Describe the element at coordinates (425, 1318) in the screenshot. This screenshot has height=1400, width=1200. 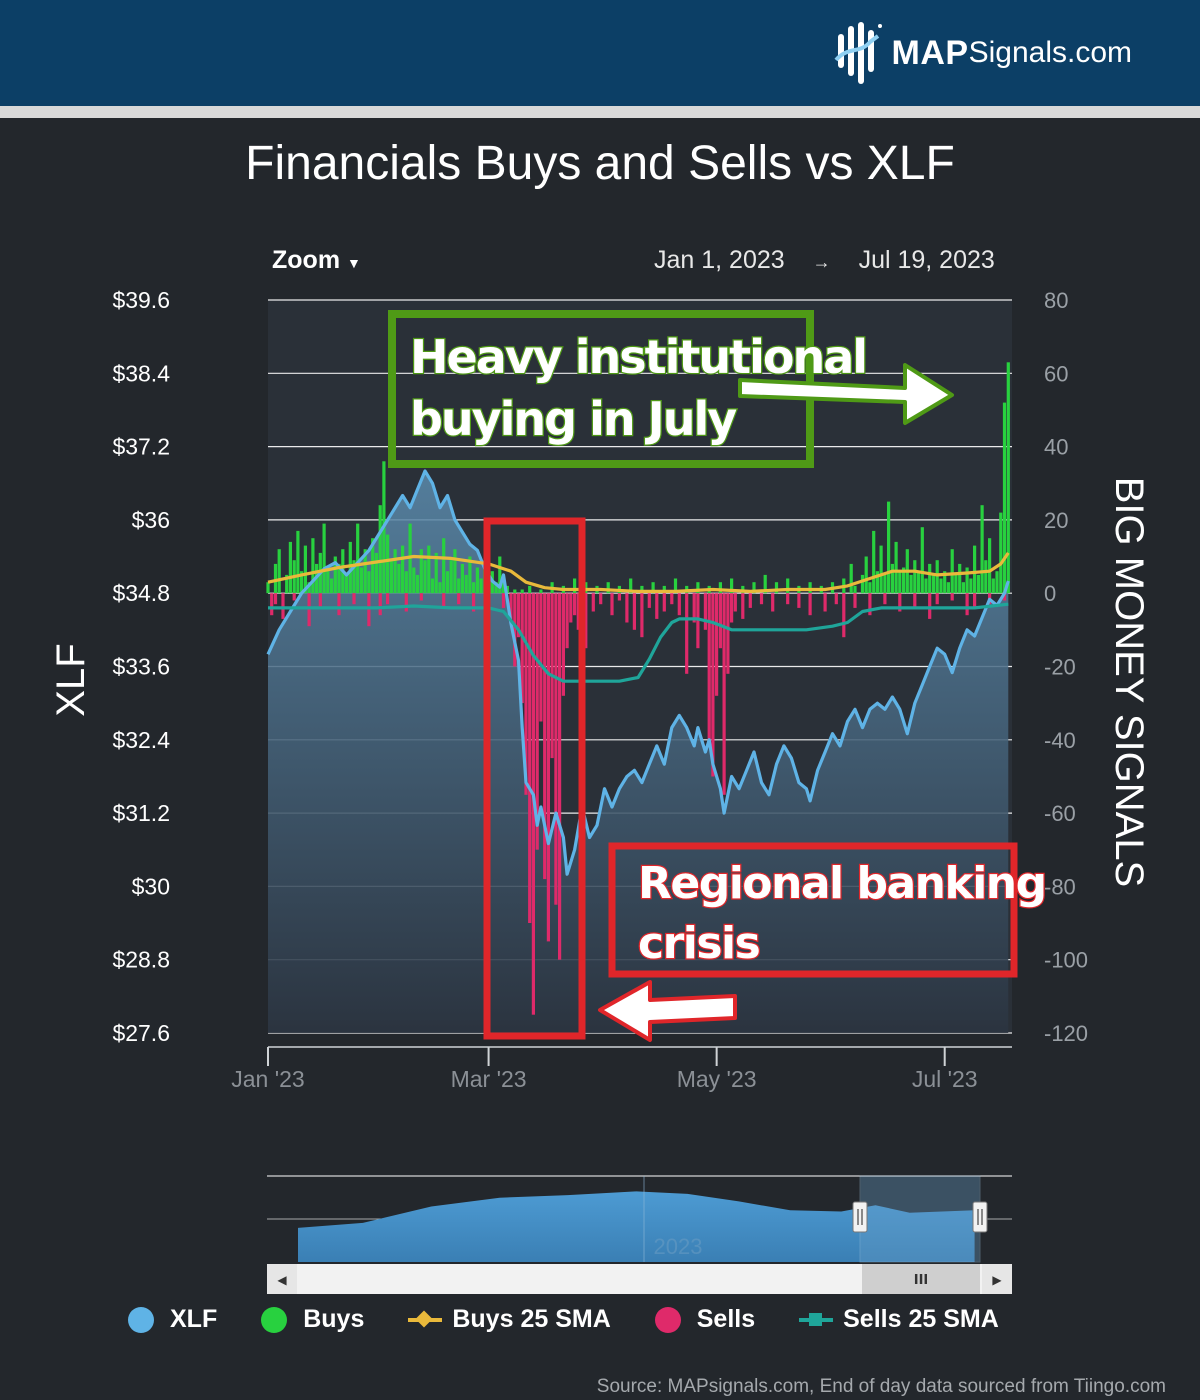
I see `legend-swatch-buys-sma` at that location.